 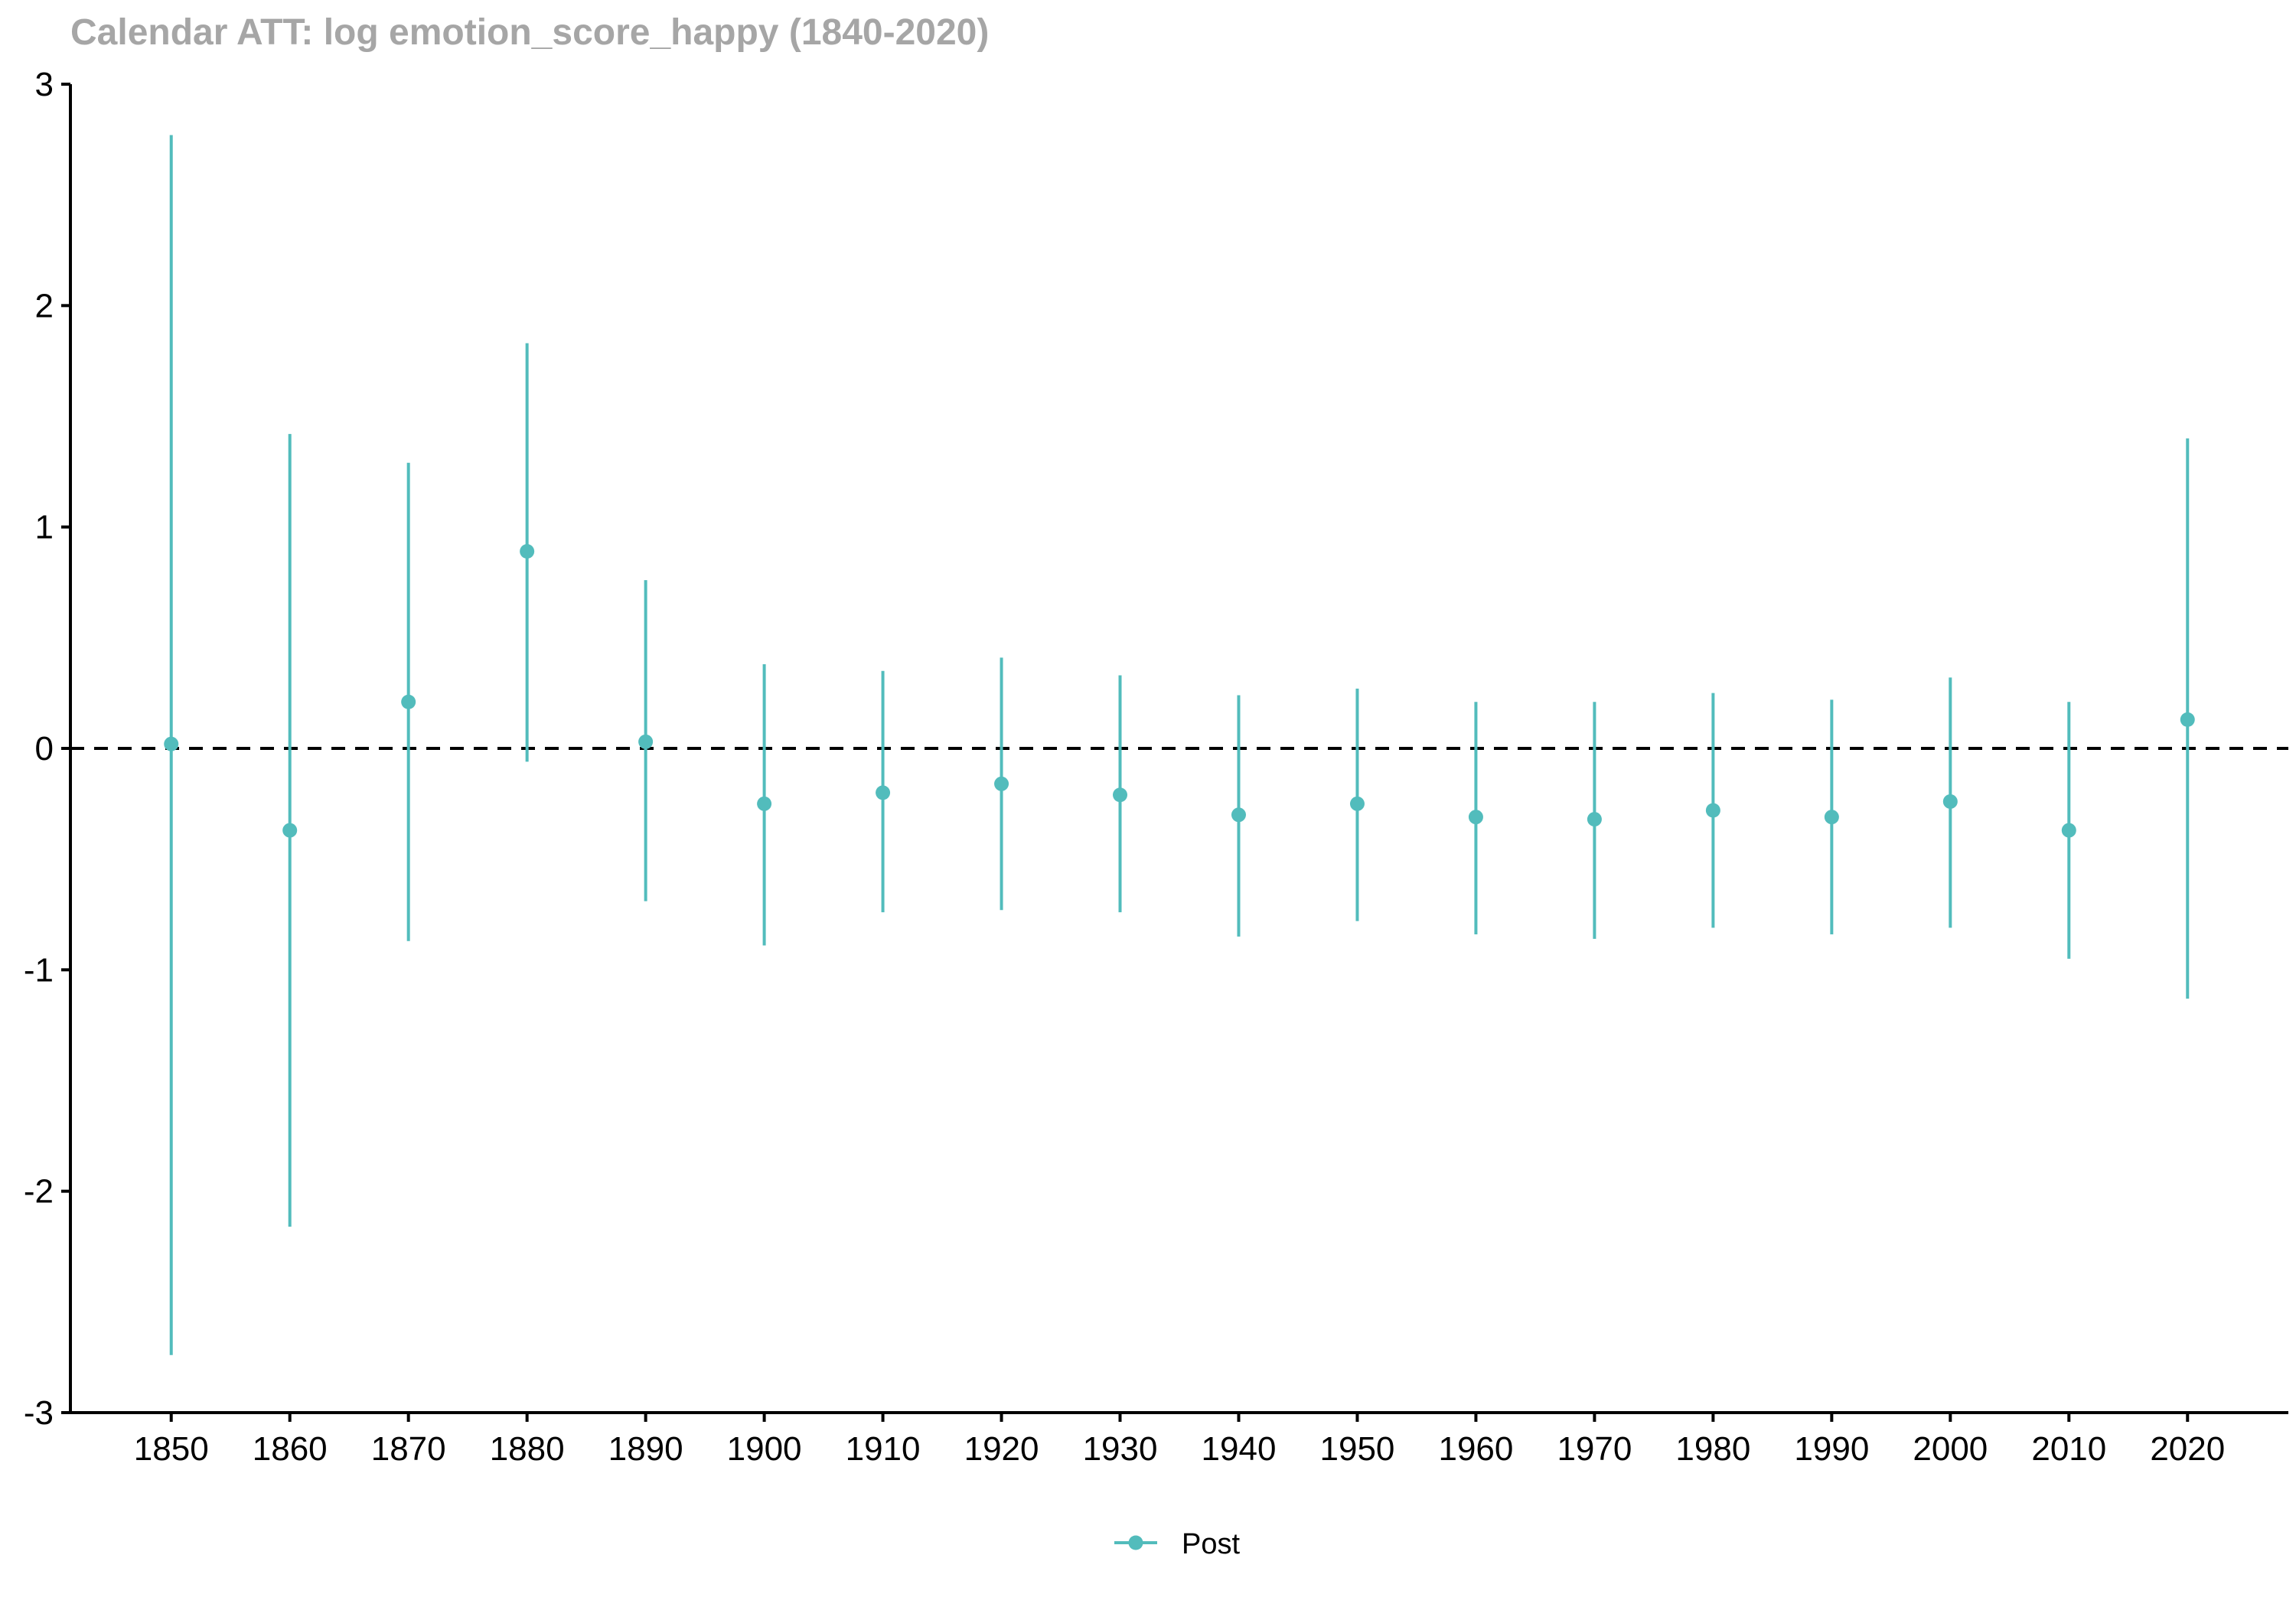 What do you see at coordinates (1712, 1449) in the screenshot?
I see `x-tick-label: 1980` at bounding box center [1712, 1449].